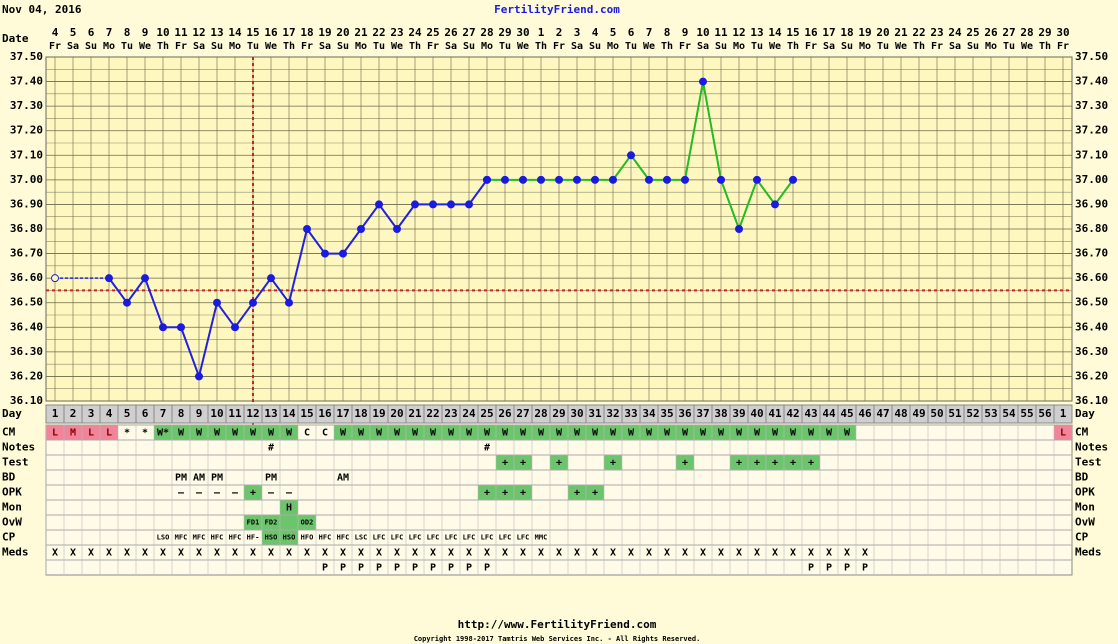 Image resolution: width=1118 pixels, height=644 pixels. Describe the element at coordinates (378, 32) in the screenshot. I see `date-label: 22` at that location.